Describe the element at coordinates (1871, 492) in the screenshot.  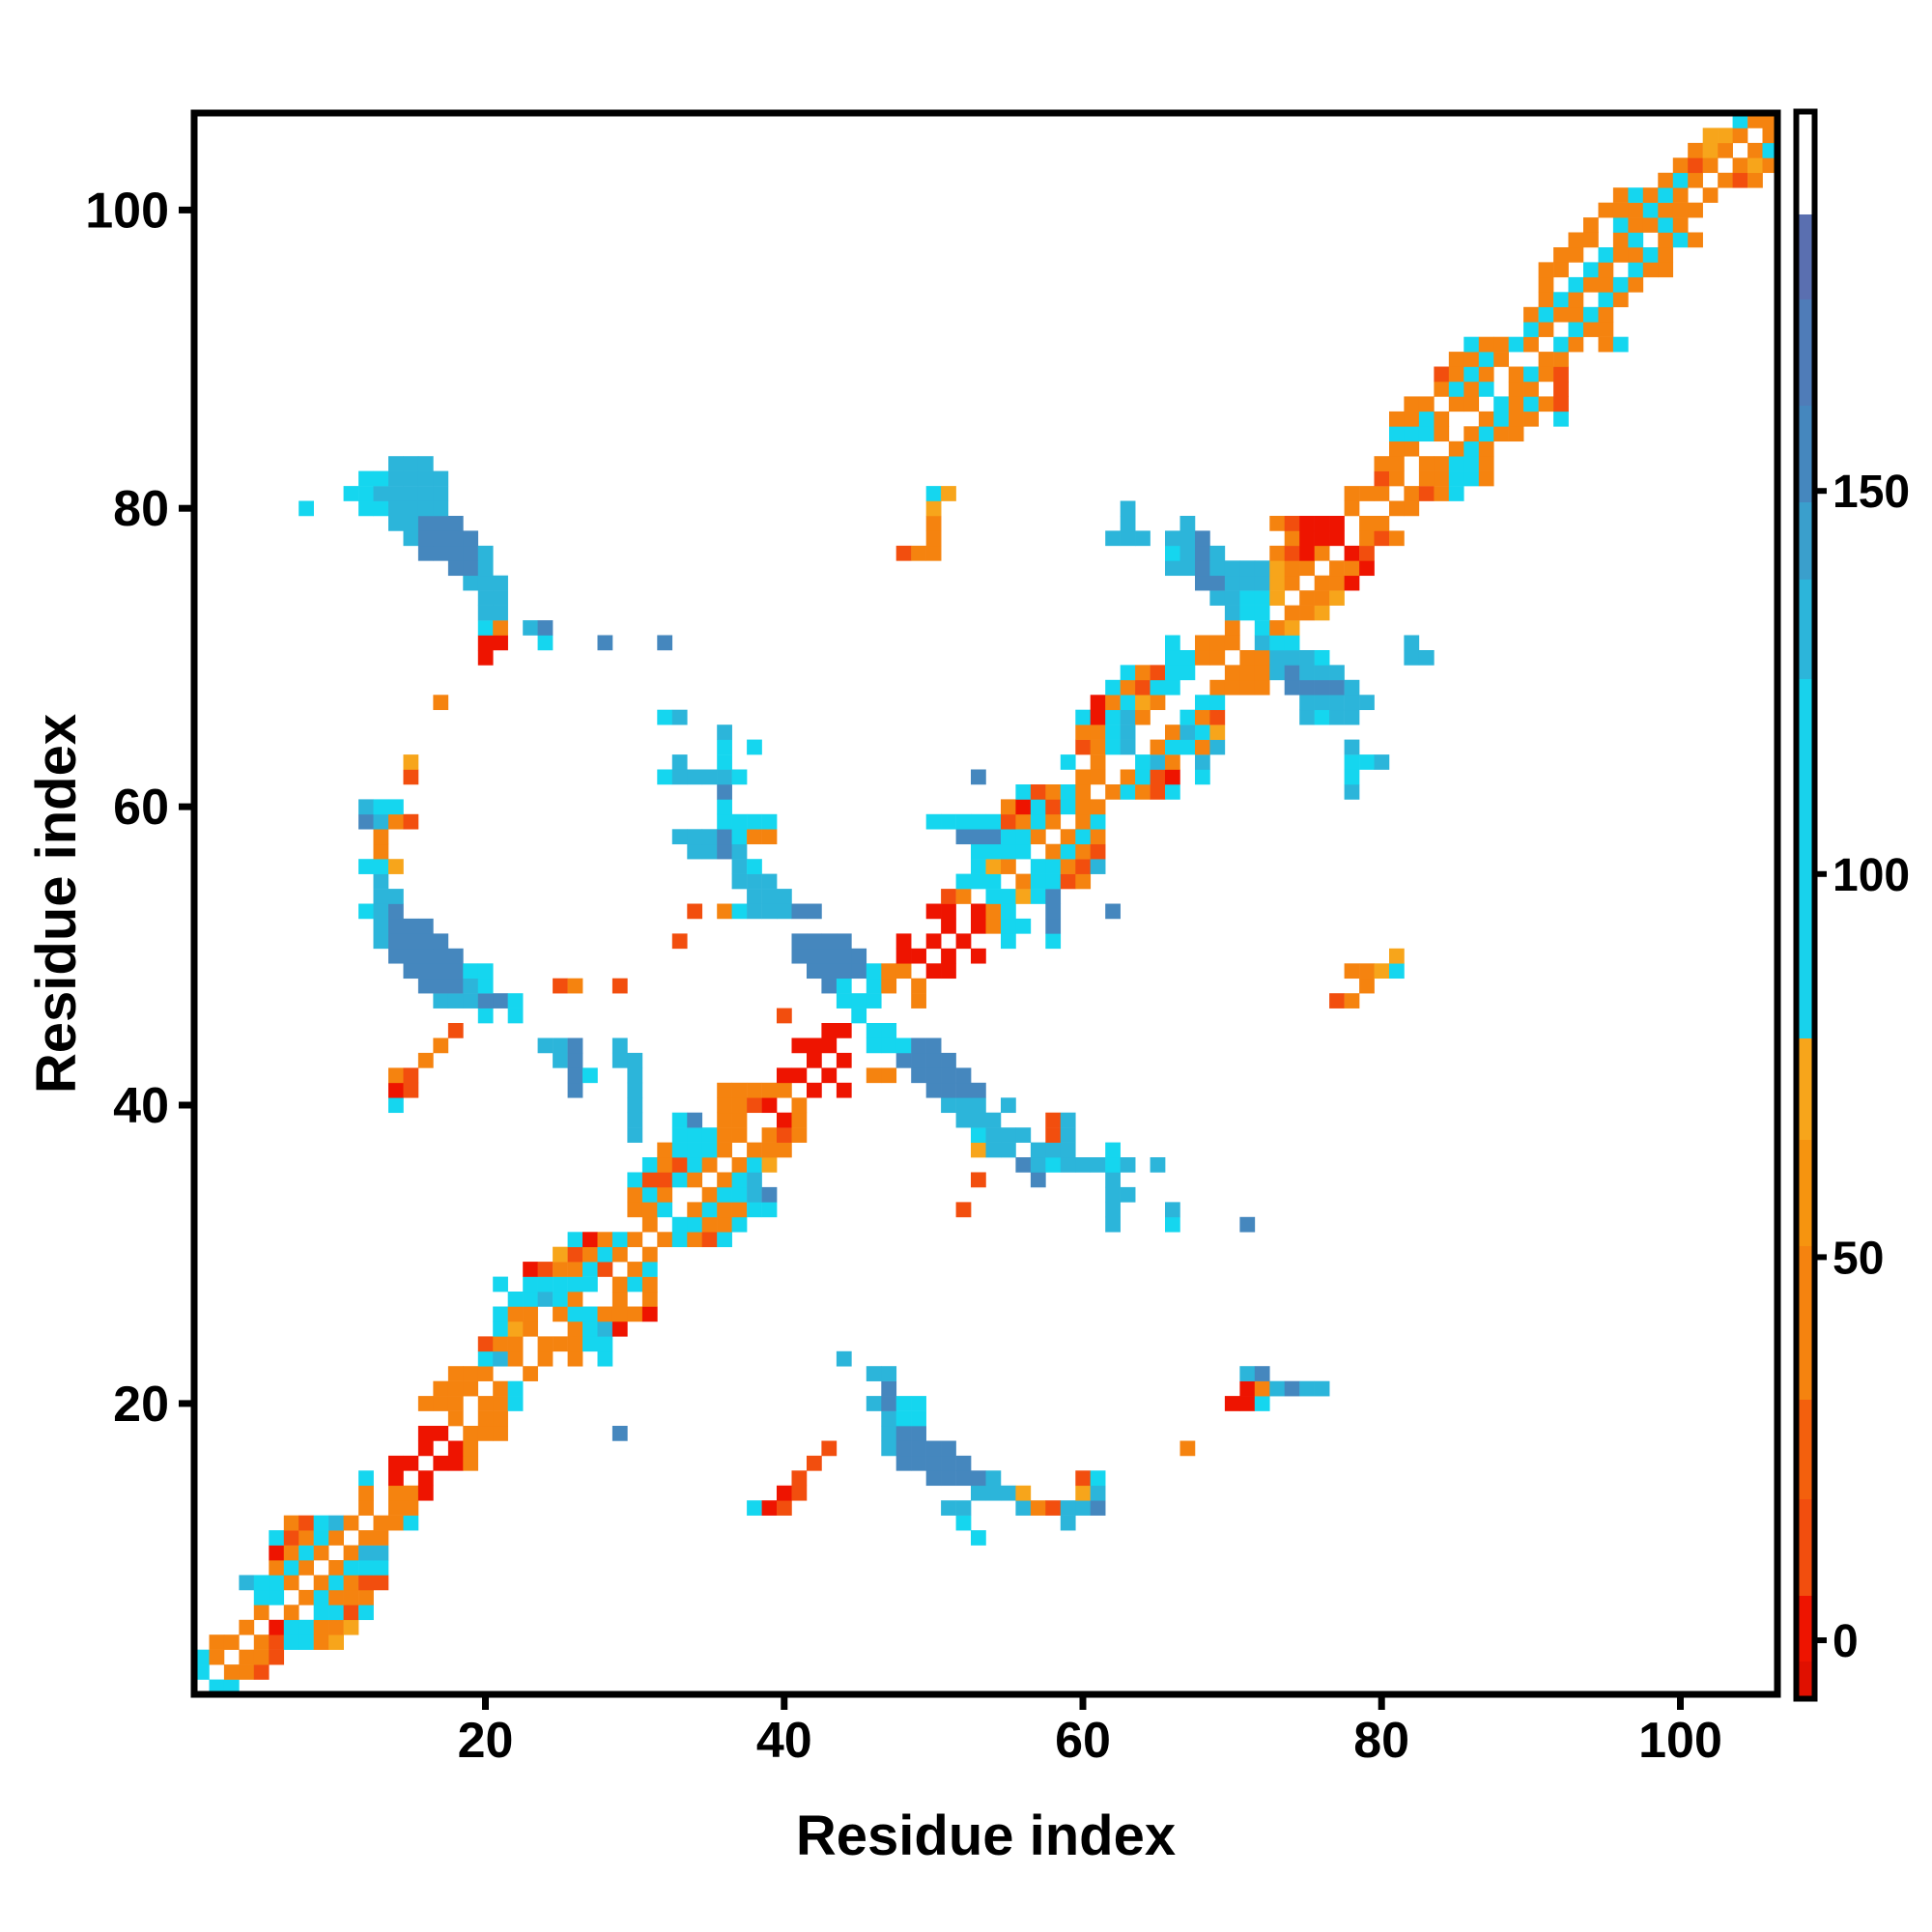
I see `svg-text: 150` at that location.